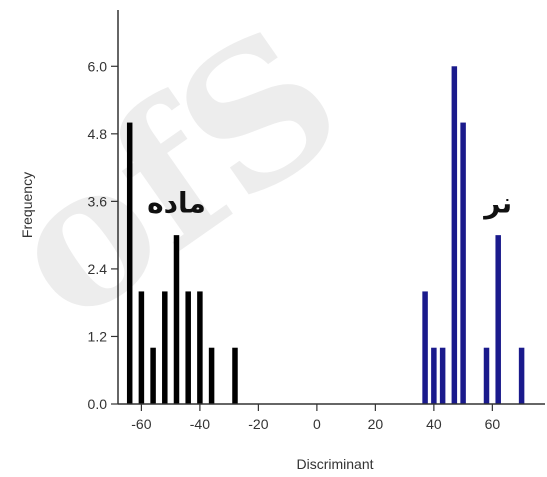 The width and height of the screenshot is (547, 477). I want to click on y-tick-label: 2.4, so click(98, 269).